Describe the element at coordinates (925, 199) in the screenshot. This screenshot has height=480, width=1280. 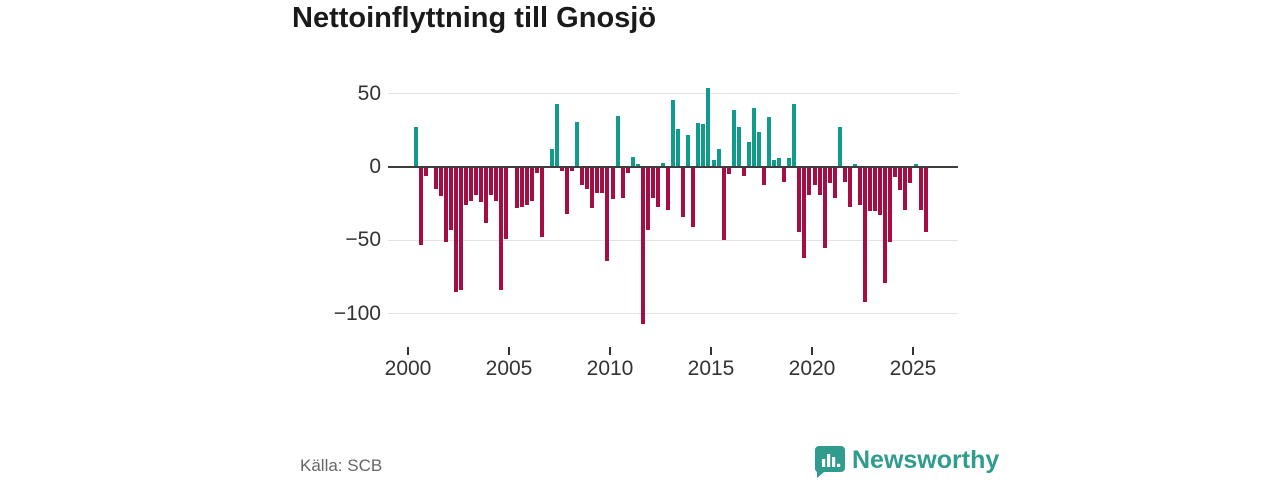
I see `bar-2025Q3` at that location.